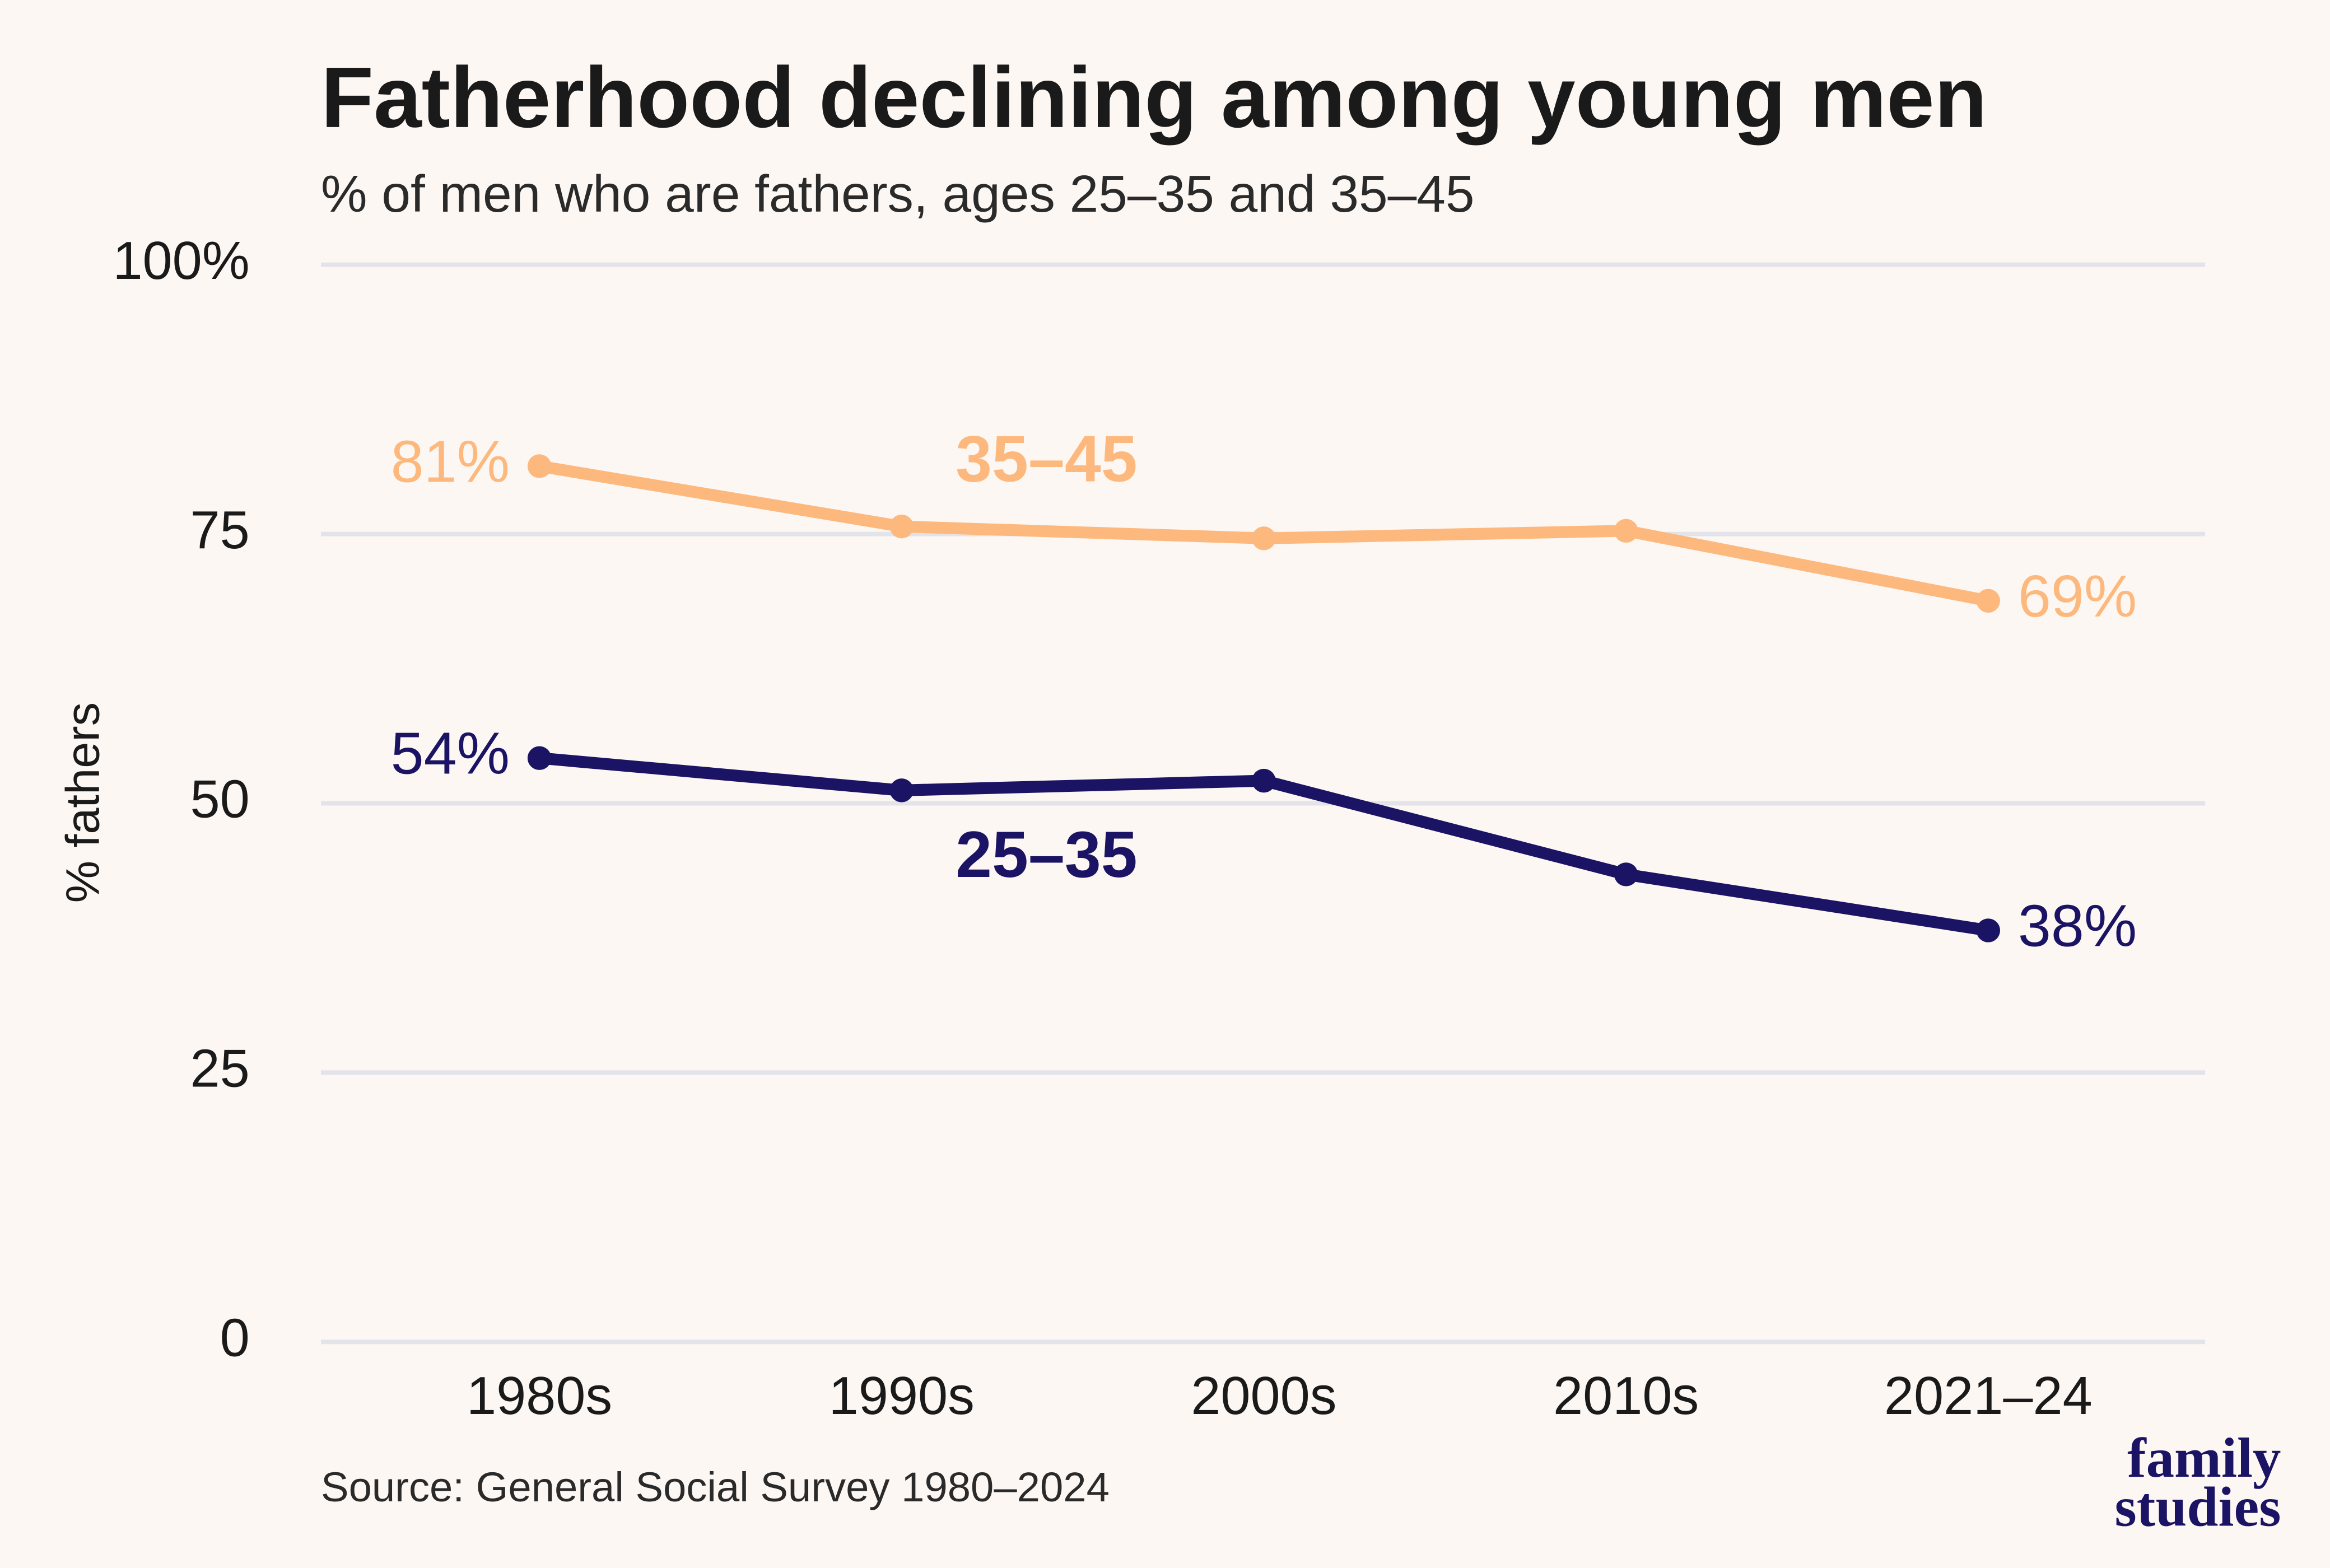 Image resolution: width=2330 pixels, height=1568 pixels. What do you see at coordinates (451, 754) in the screenshot?
I see `value-label: 54%` at bounding box center [451, 754].